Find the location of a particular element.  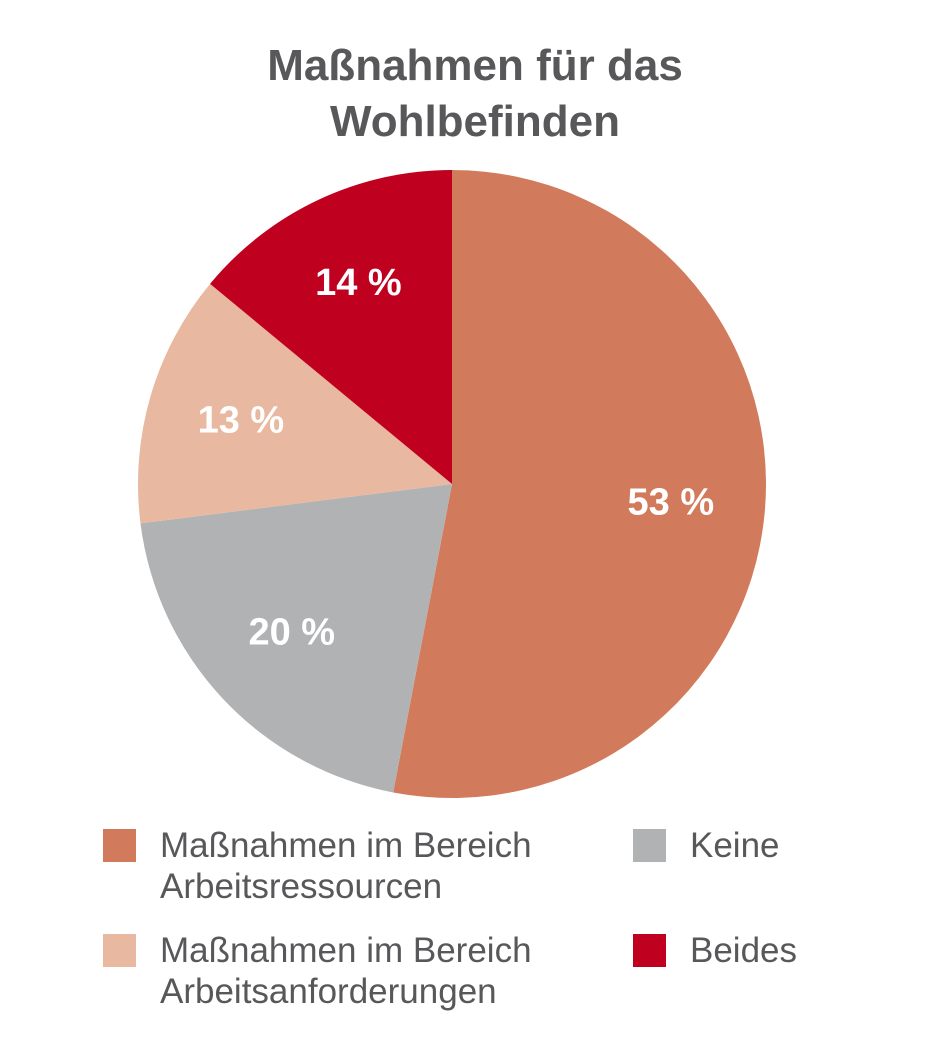

chart-title: Maßnahmen für das Wohlbefinden is located at coordinates (475, 93).